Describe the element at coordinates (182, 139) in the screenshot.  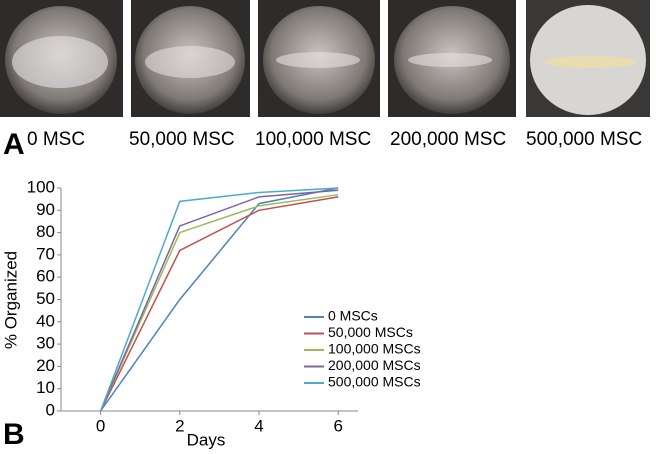
I see `caption: 50,000 MSC` at that location.